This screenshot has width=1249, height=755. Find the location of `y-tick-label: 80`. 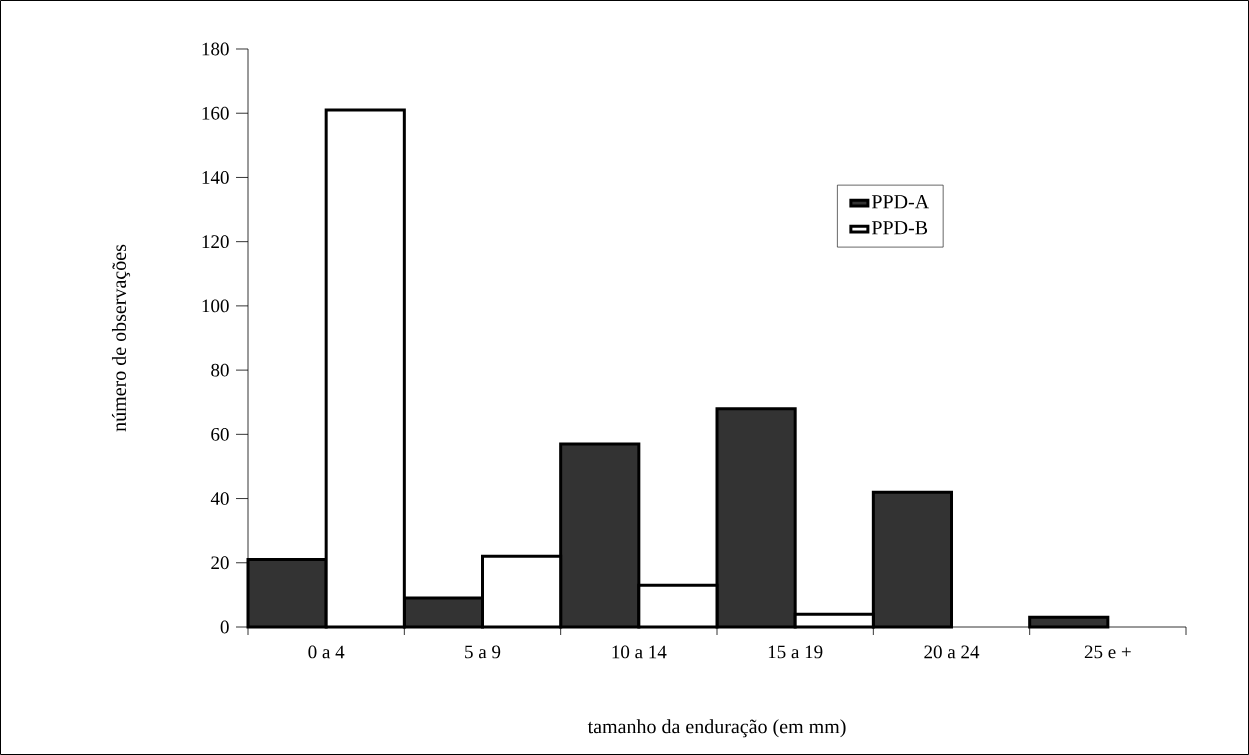

y-tick-label: 80 is located at coordinates (220, 370).